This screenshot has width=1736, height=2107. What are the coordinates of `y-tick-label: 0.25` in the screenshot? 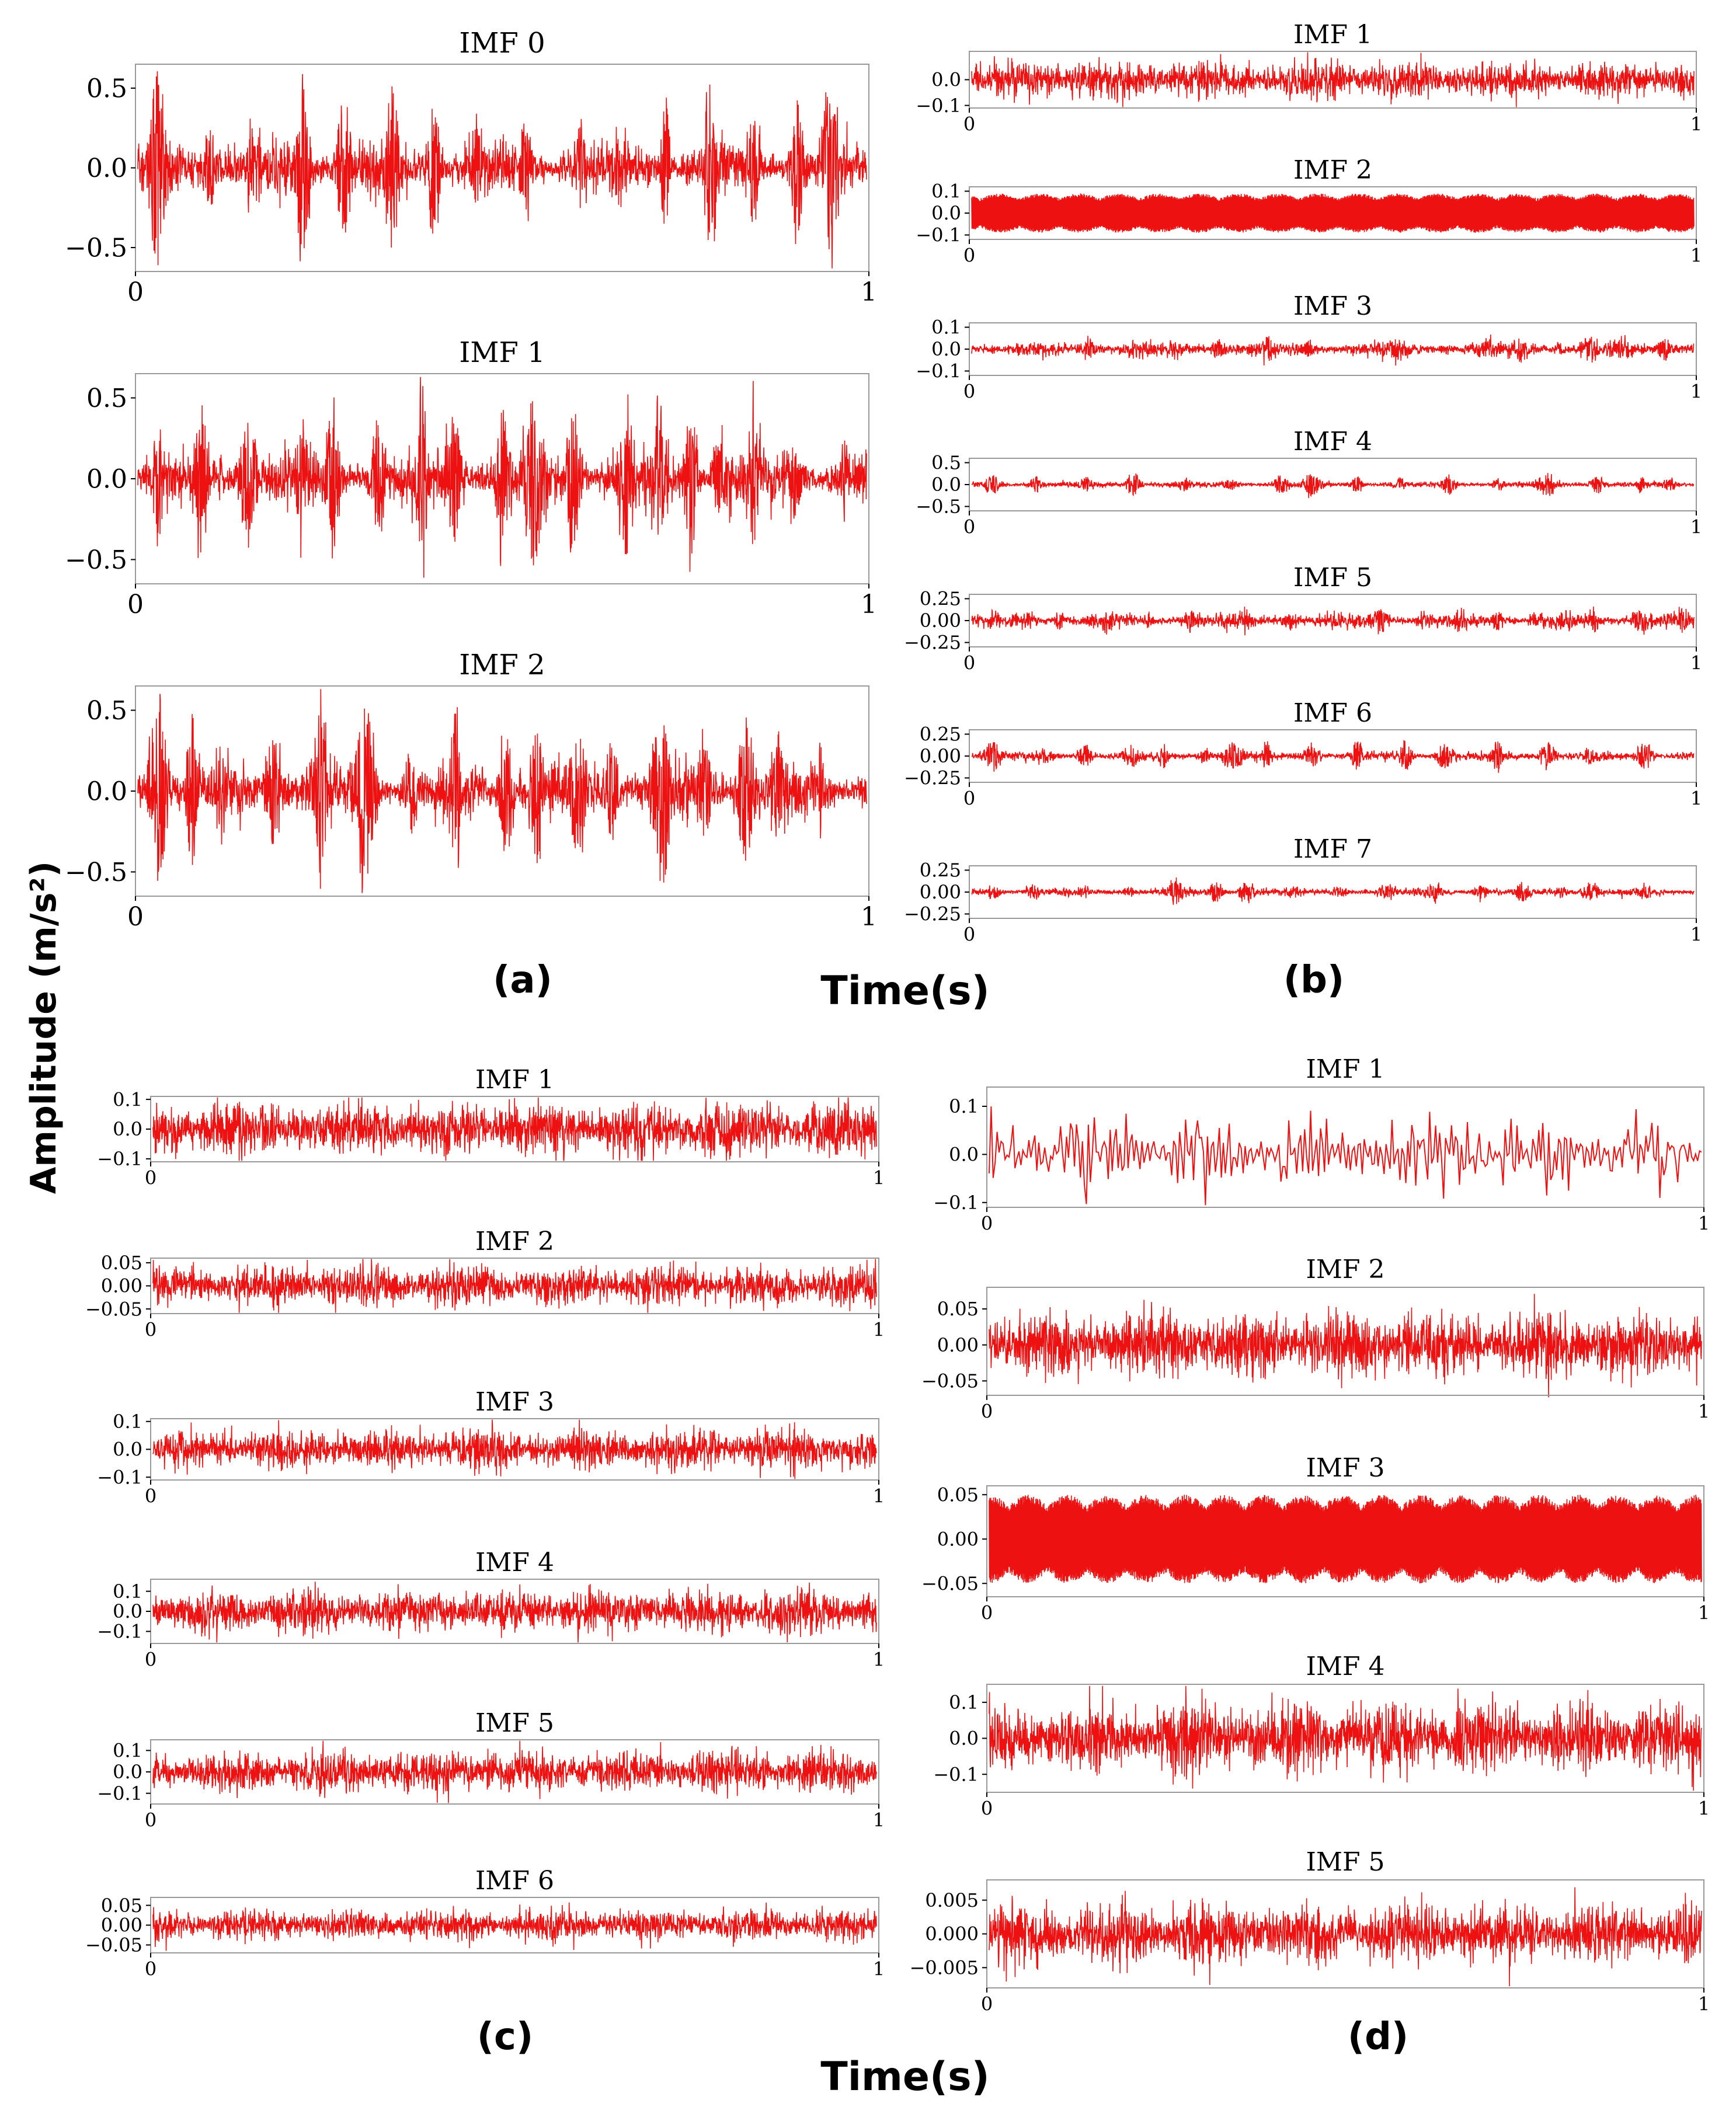 It's located at (940, 871).